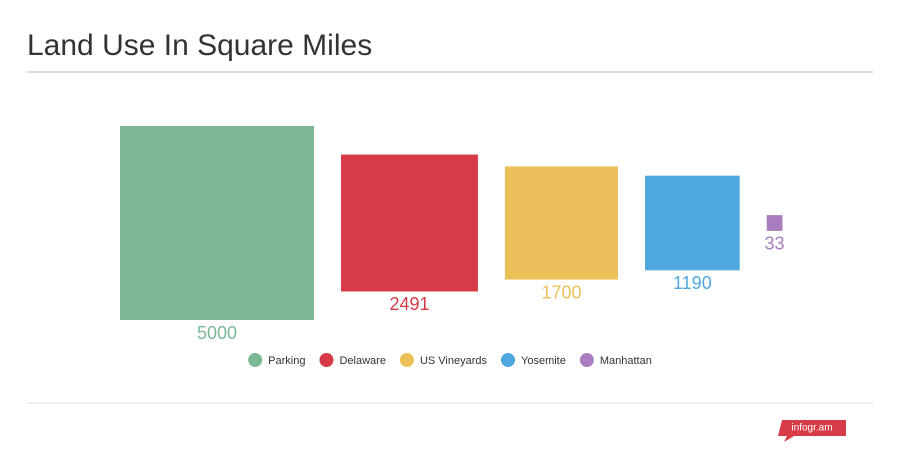  I want to click on value-label: 33, so click(775, 244).